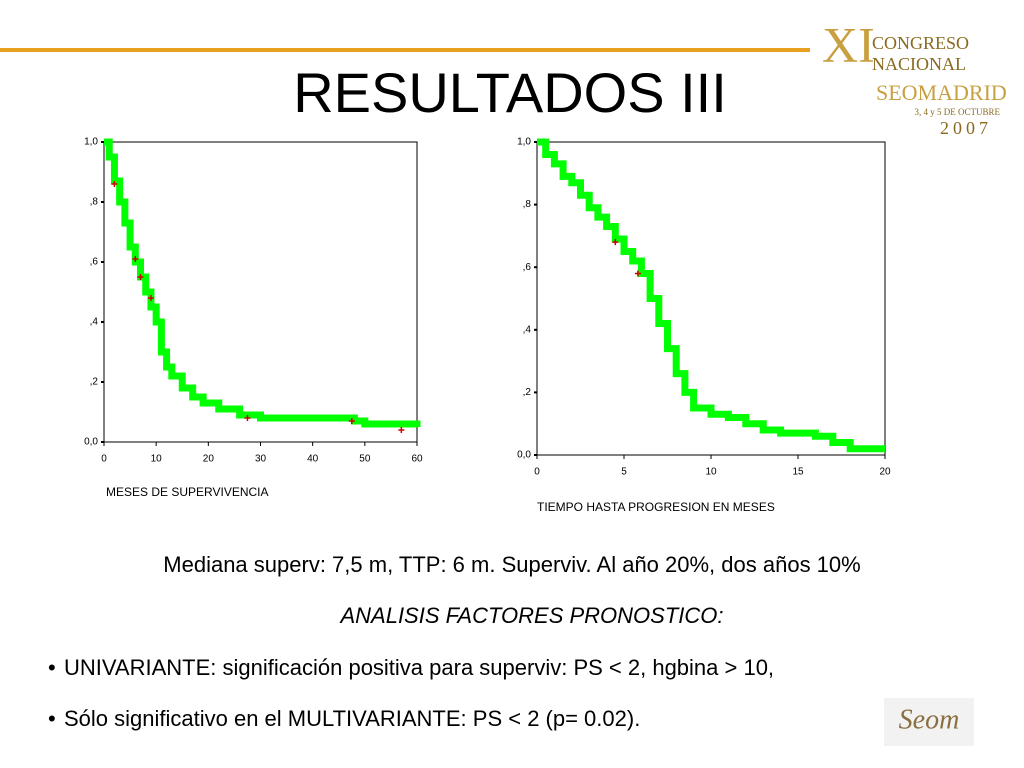  What do you see at coordinates (510, 92) in the screenshot?
I see `slide-title: RESULTADOS III` at bounding box center [510, 92].